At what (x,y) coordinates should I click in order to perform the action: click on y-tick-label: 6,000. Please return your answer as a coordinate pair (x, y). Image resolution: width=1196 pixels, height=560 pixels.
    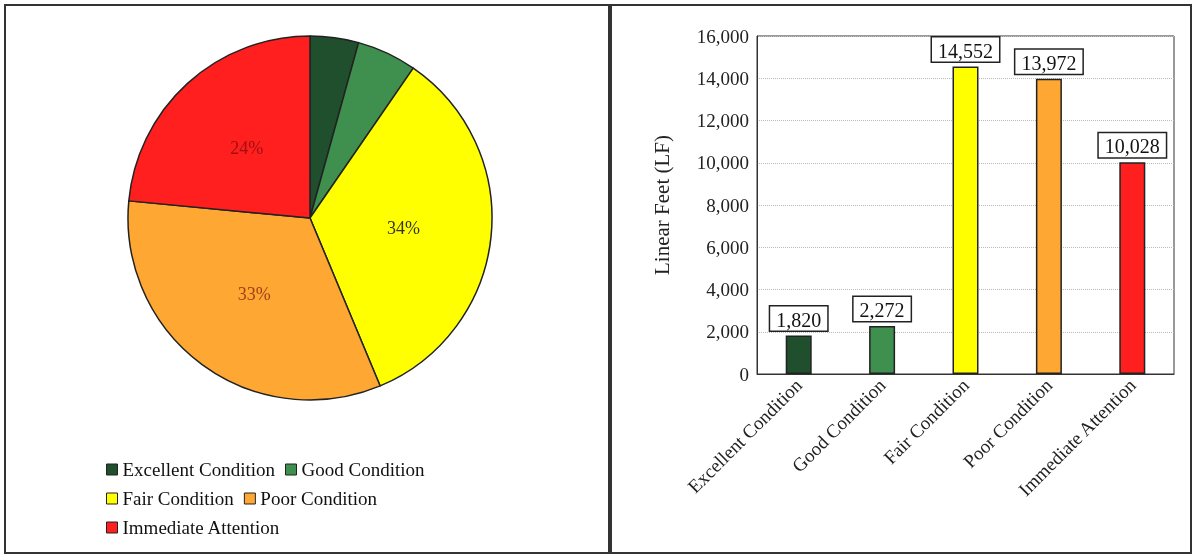
    Looking at the image, I should click on (727, 247).